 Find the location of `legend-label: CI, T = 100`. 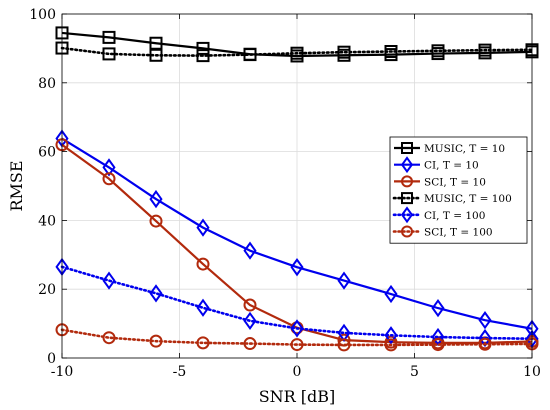

legend-label: CI, T = 100 is located at coordinates (454, 216).